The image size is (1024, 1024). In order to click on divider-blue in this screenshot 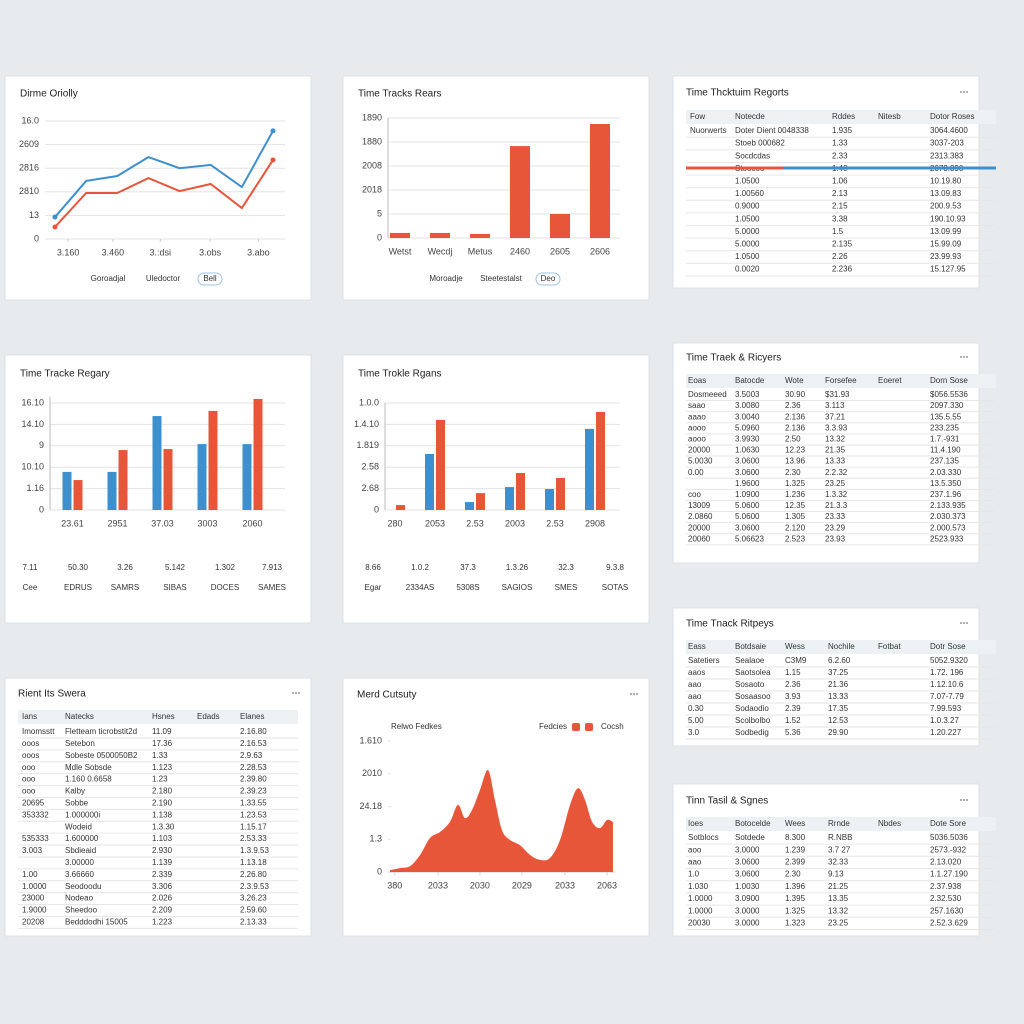, I will do `click(889, 168)`.